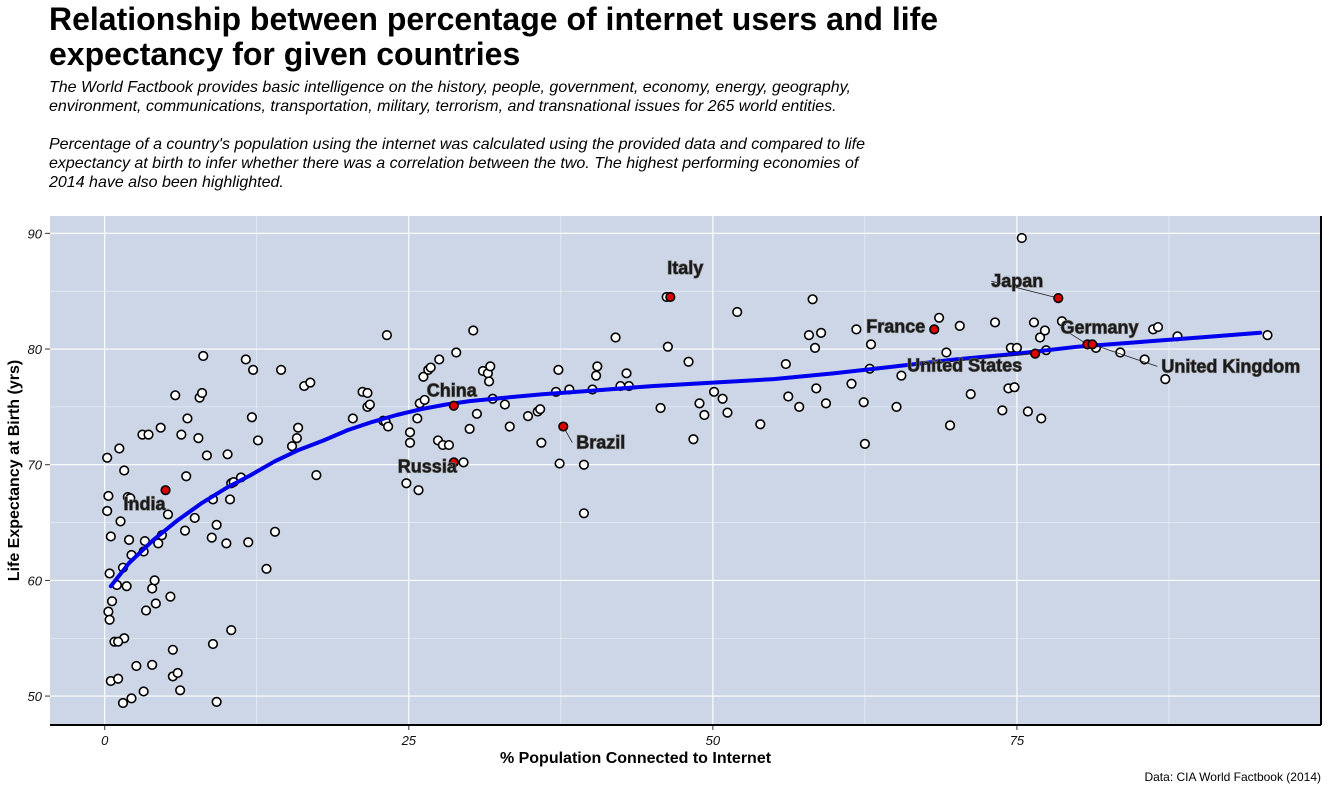 This screenshot has height=791, width=1329. Describe the element at coordinates (145, 504) in the screenshot. I see `country-label: India` at that location.